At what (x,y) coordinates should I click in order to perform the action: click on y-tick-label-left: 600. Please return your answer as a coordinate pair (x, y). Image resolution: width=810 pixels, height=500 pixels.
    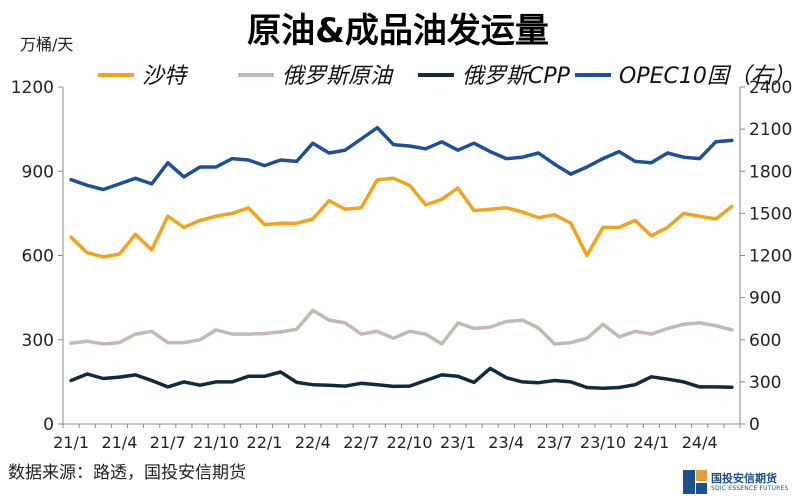
    Looking at the image, I should click on (38, 257).